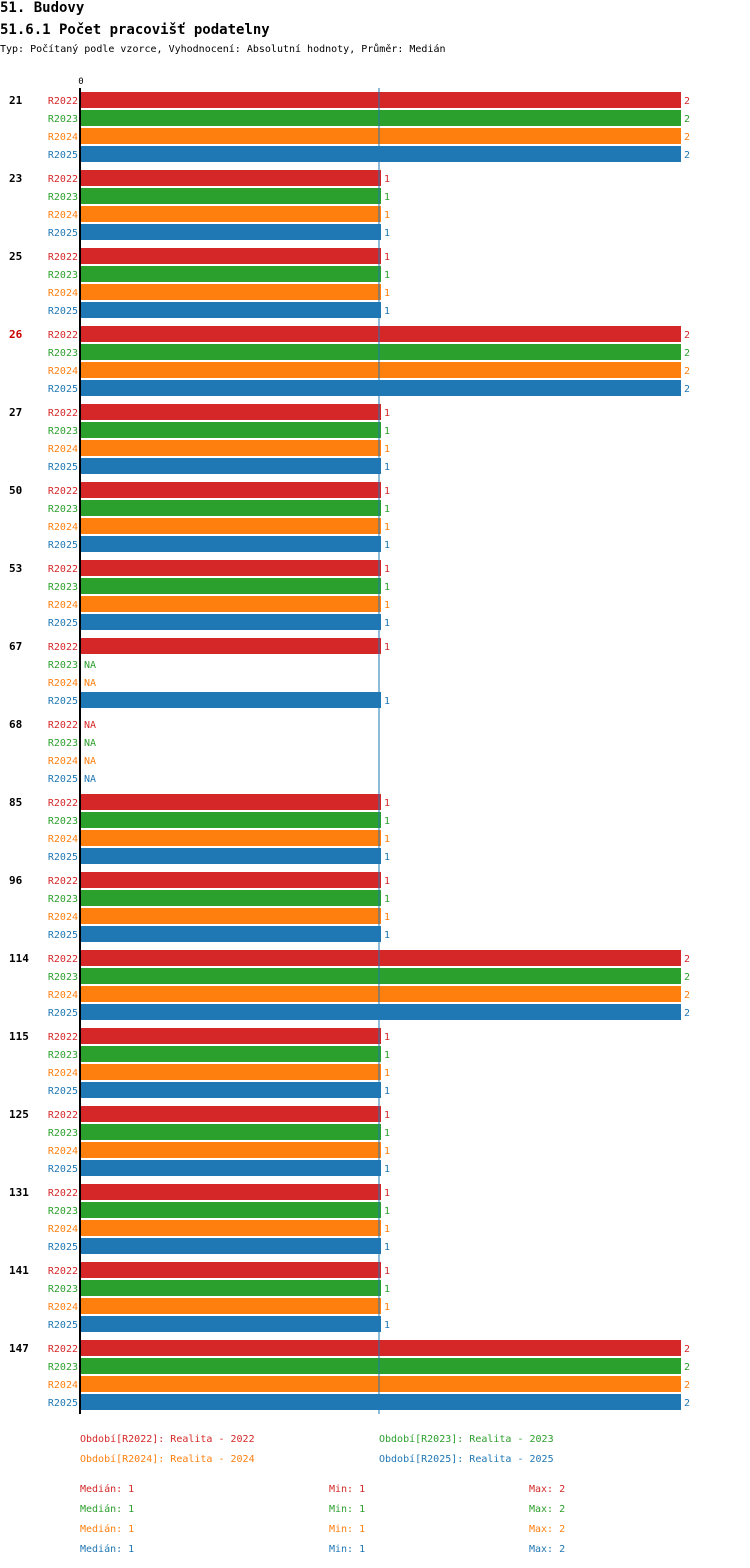 The height and width of the screenshot is (1568, 750). I want to click on bar-27-R2024, so click(231, 448).